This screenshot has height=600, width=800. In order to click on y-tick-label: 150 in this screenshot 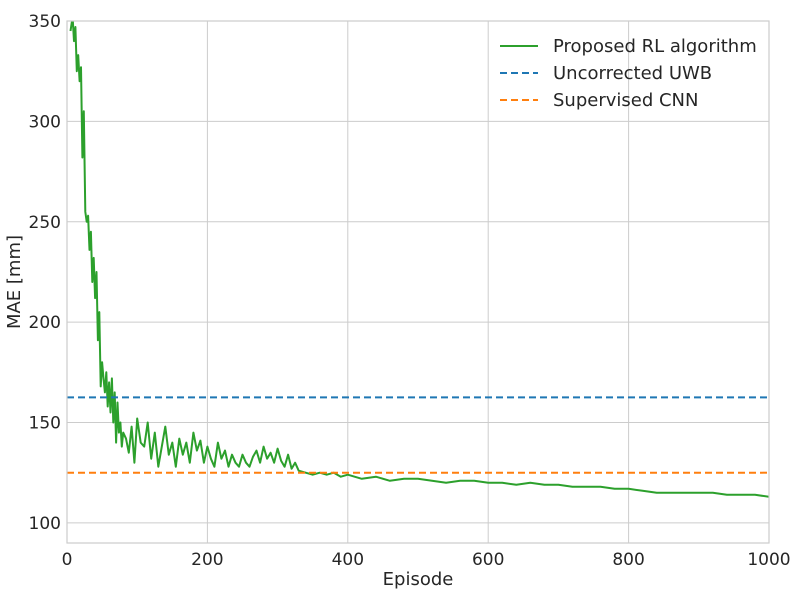, I will do `click(45, 424)`.